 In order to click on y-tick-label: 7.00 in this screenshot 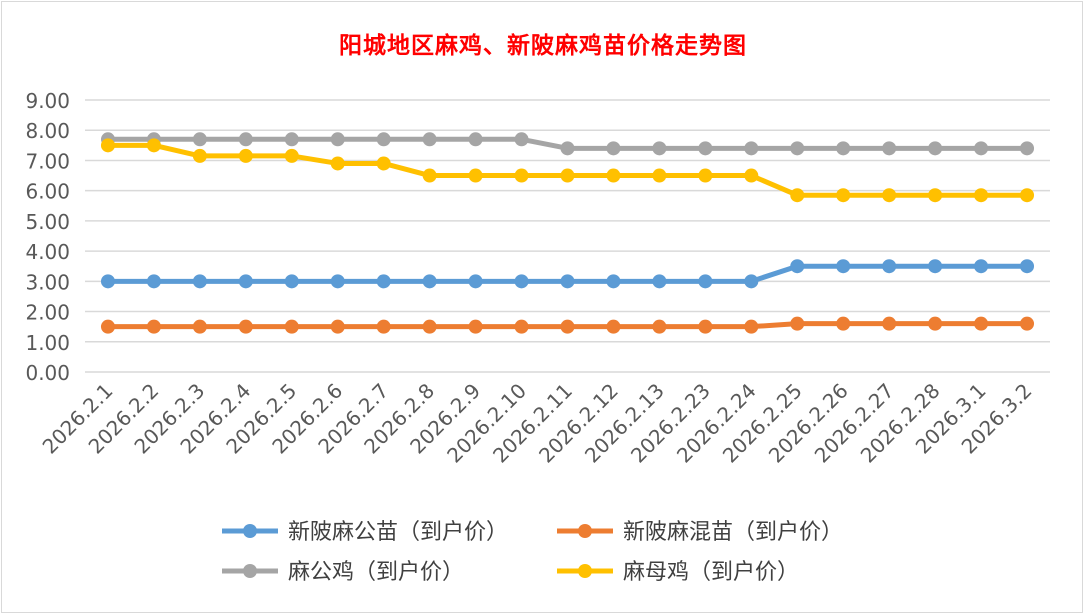, I will do `click(47, 161)`.